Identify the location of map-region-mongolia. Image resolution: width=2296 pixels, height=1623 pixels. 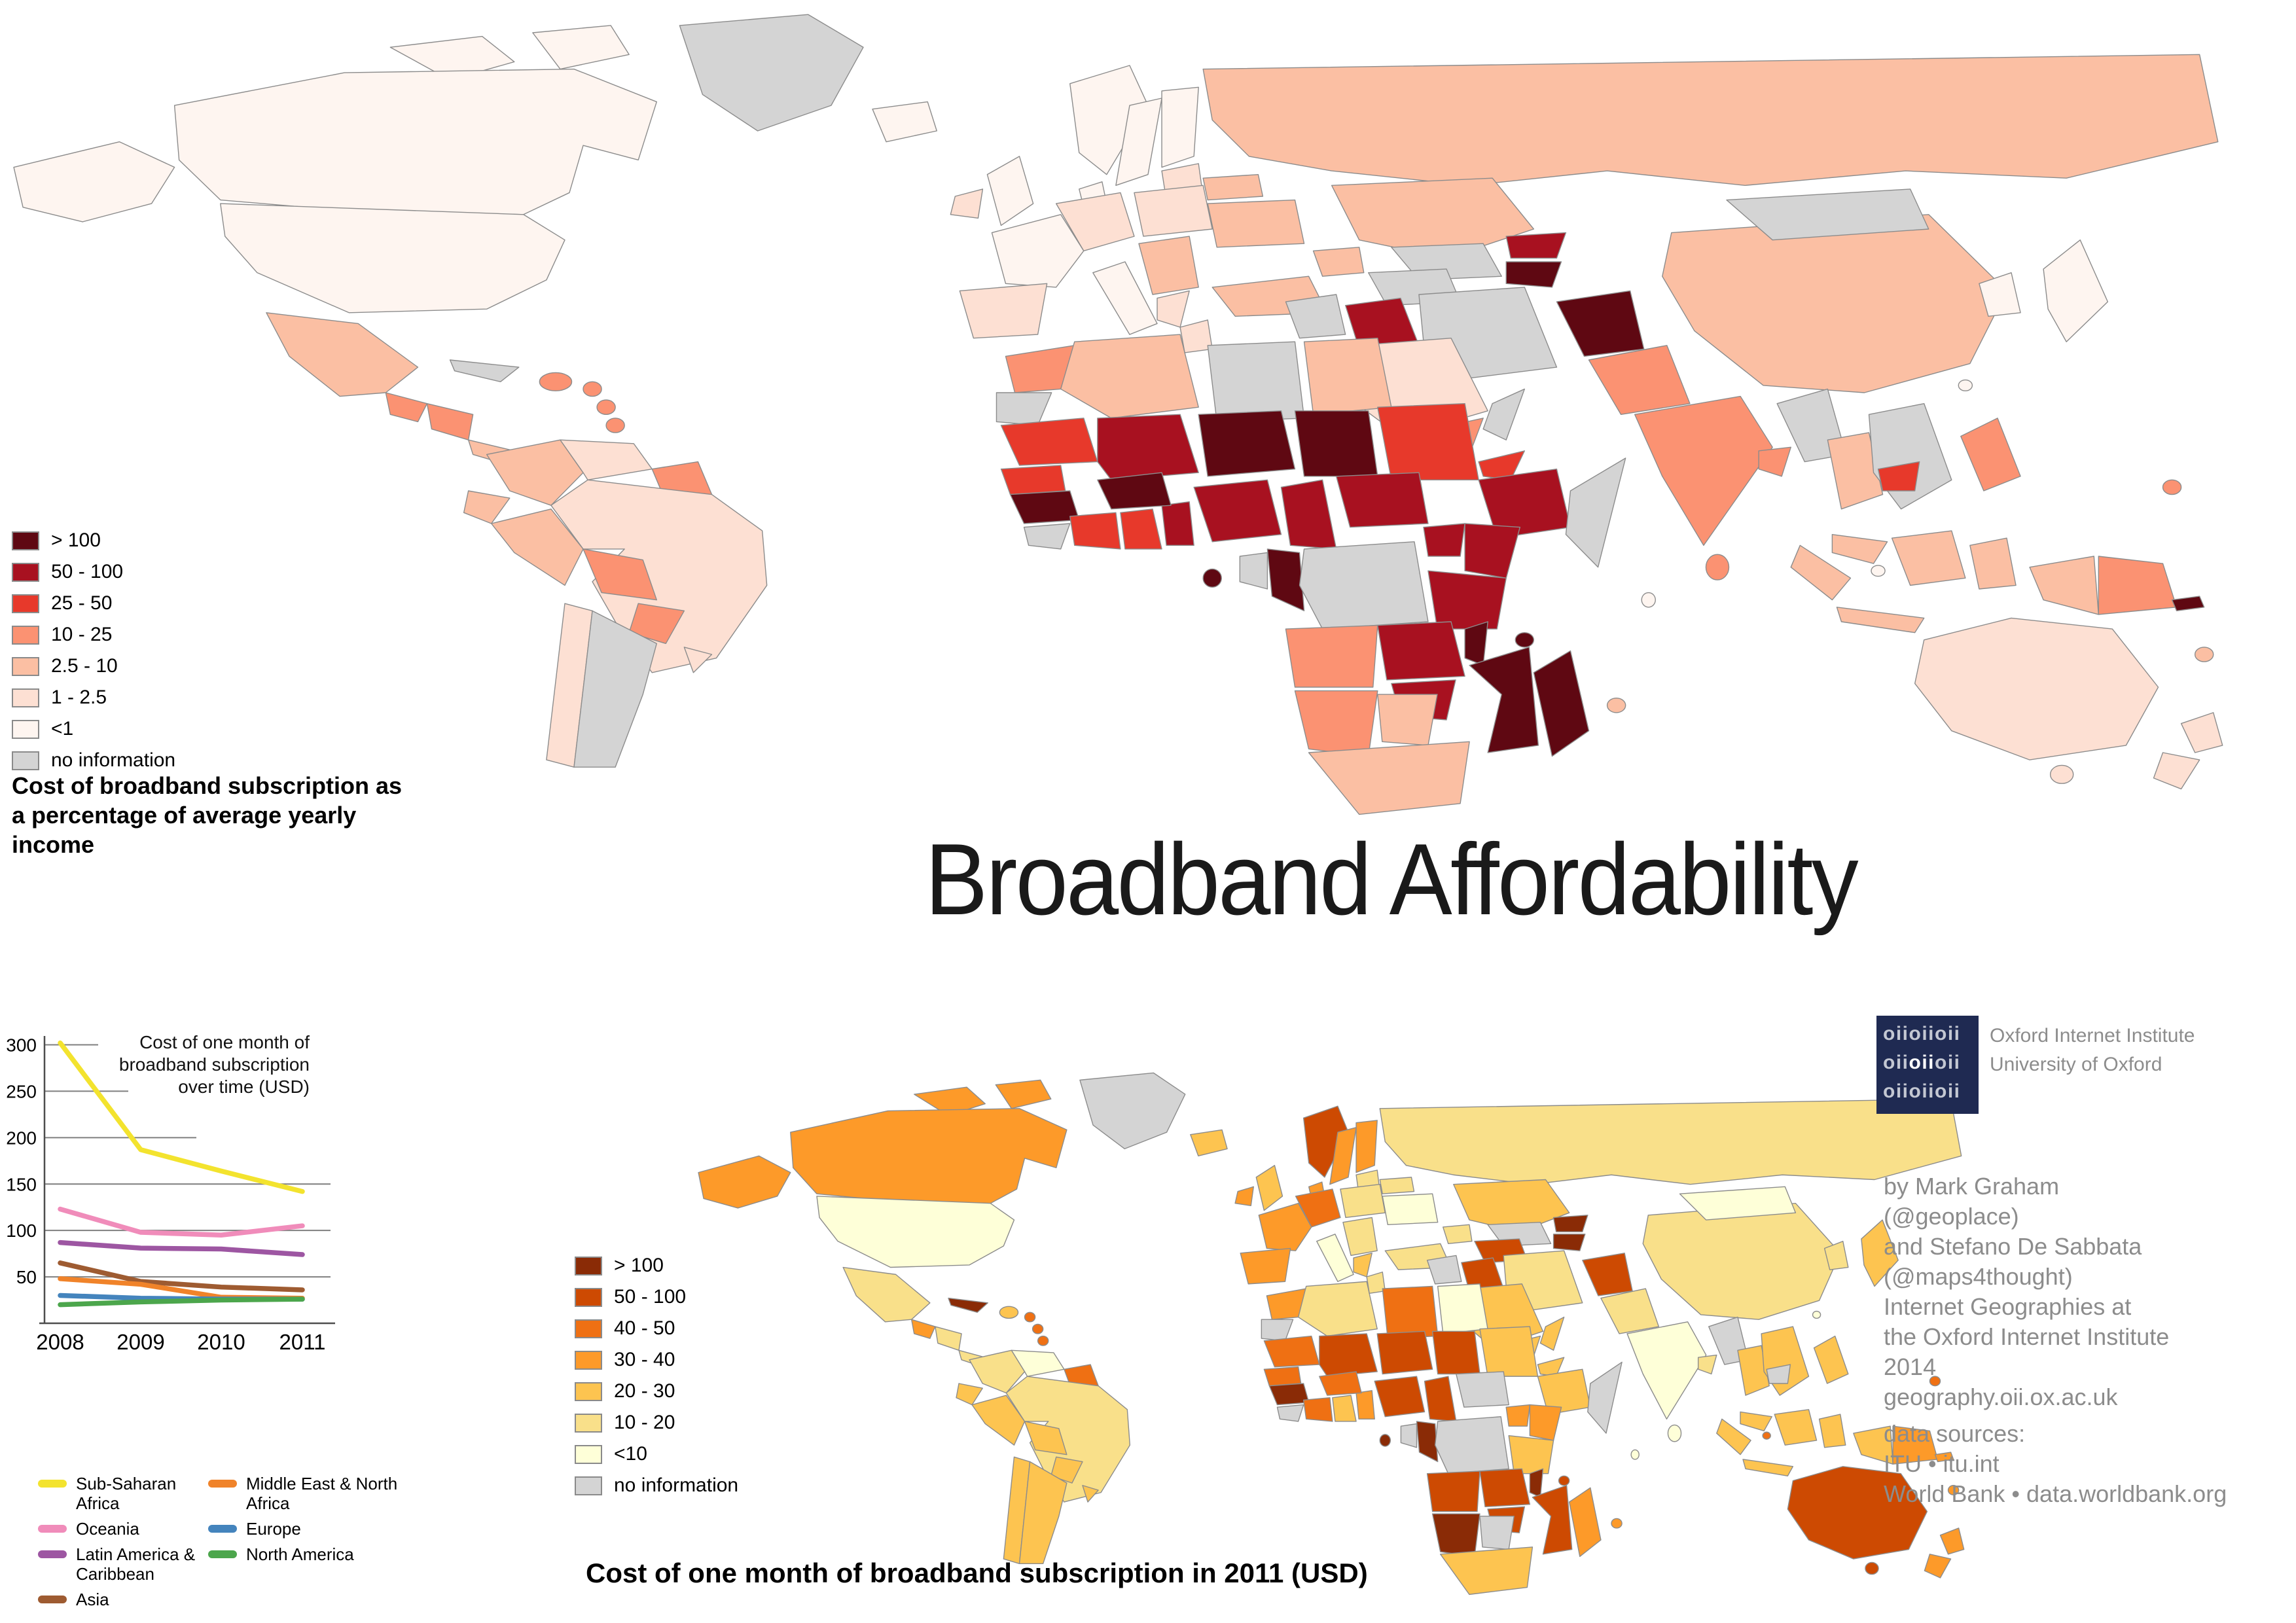
(1738, 1203).